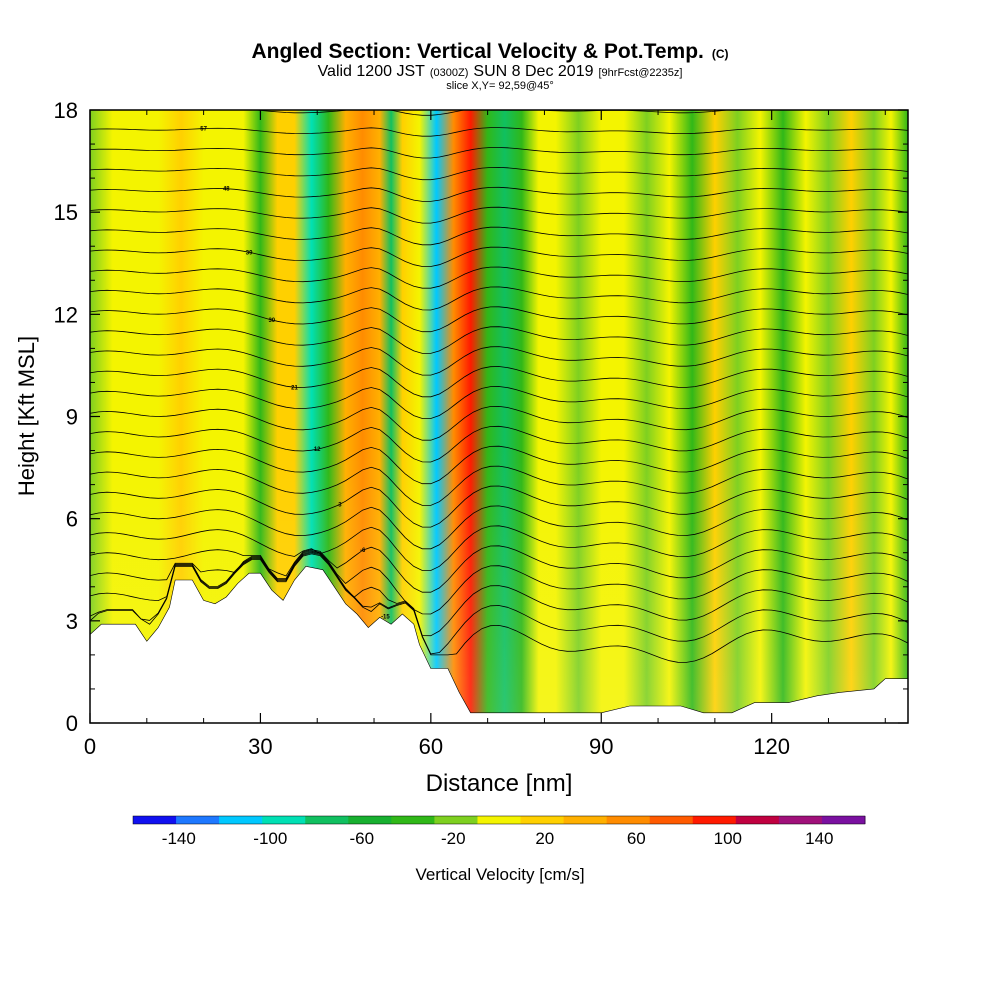 Image resolution: width=1000 pixels, height=1000 pixels. What do you see at coordinates (819, 838) in the screenshot?
I see `colorbar-tick-label: 140` at bounding box center [819, 838].